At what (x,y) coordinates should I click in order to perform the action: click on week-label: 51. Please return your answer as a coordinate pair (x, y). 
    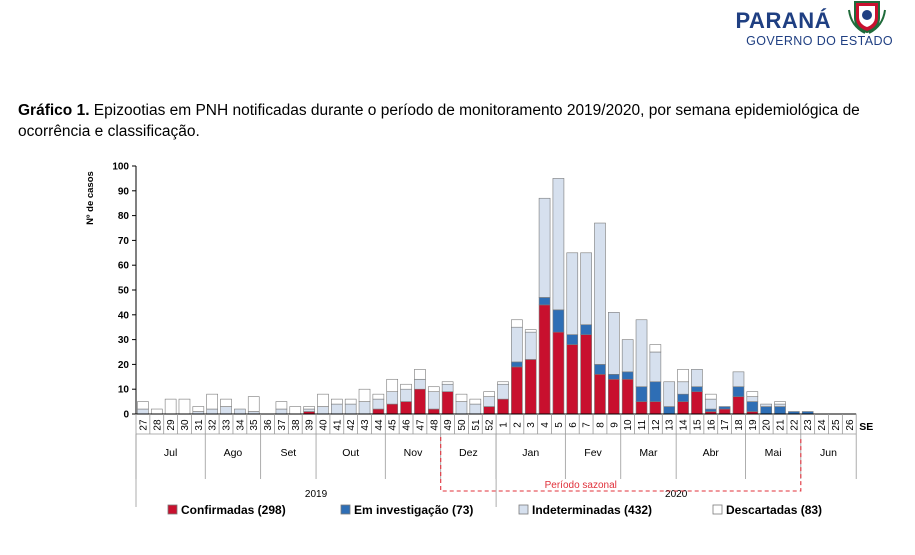
    Looking at the image, I should click on (476, 425).